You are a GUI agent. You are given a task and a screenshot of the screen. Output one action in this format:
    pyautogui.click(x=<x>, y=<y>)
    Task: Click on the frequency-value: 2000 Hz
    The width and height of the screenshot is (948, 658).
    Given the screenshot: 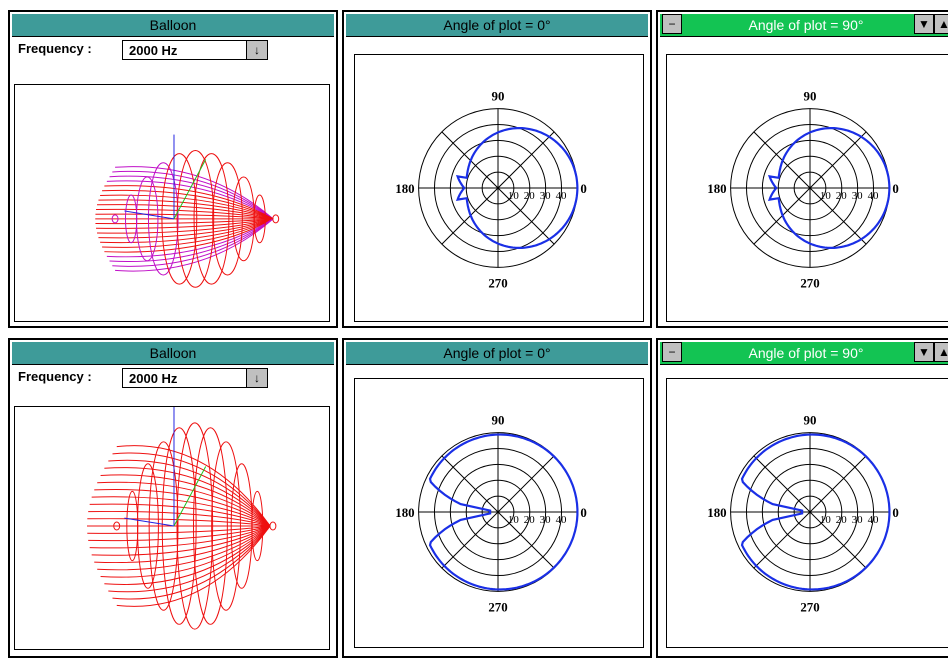 What is the action you would take?
    pyautogui.click(x=153, y=378)
    